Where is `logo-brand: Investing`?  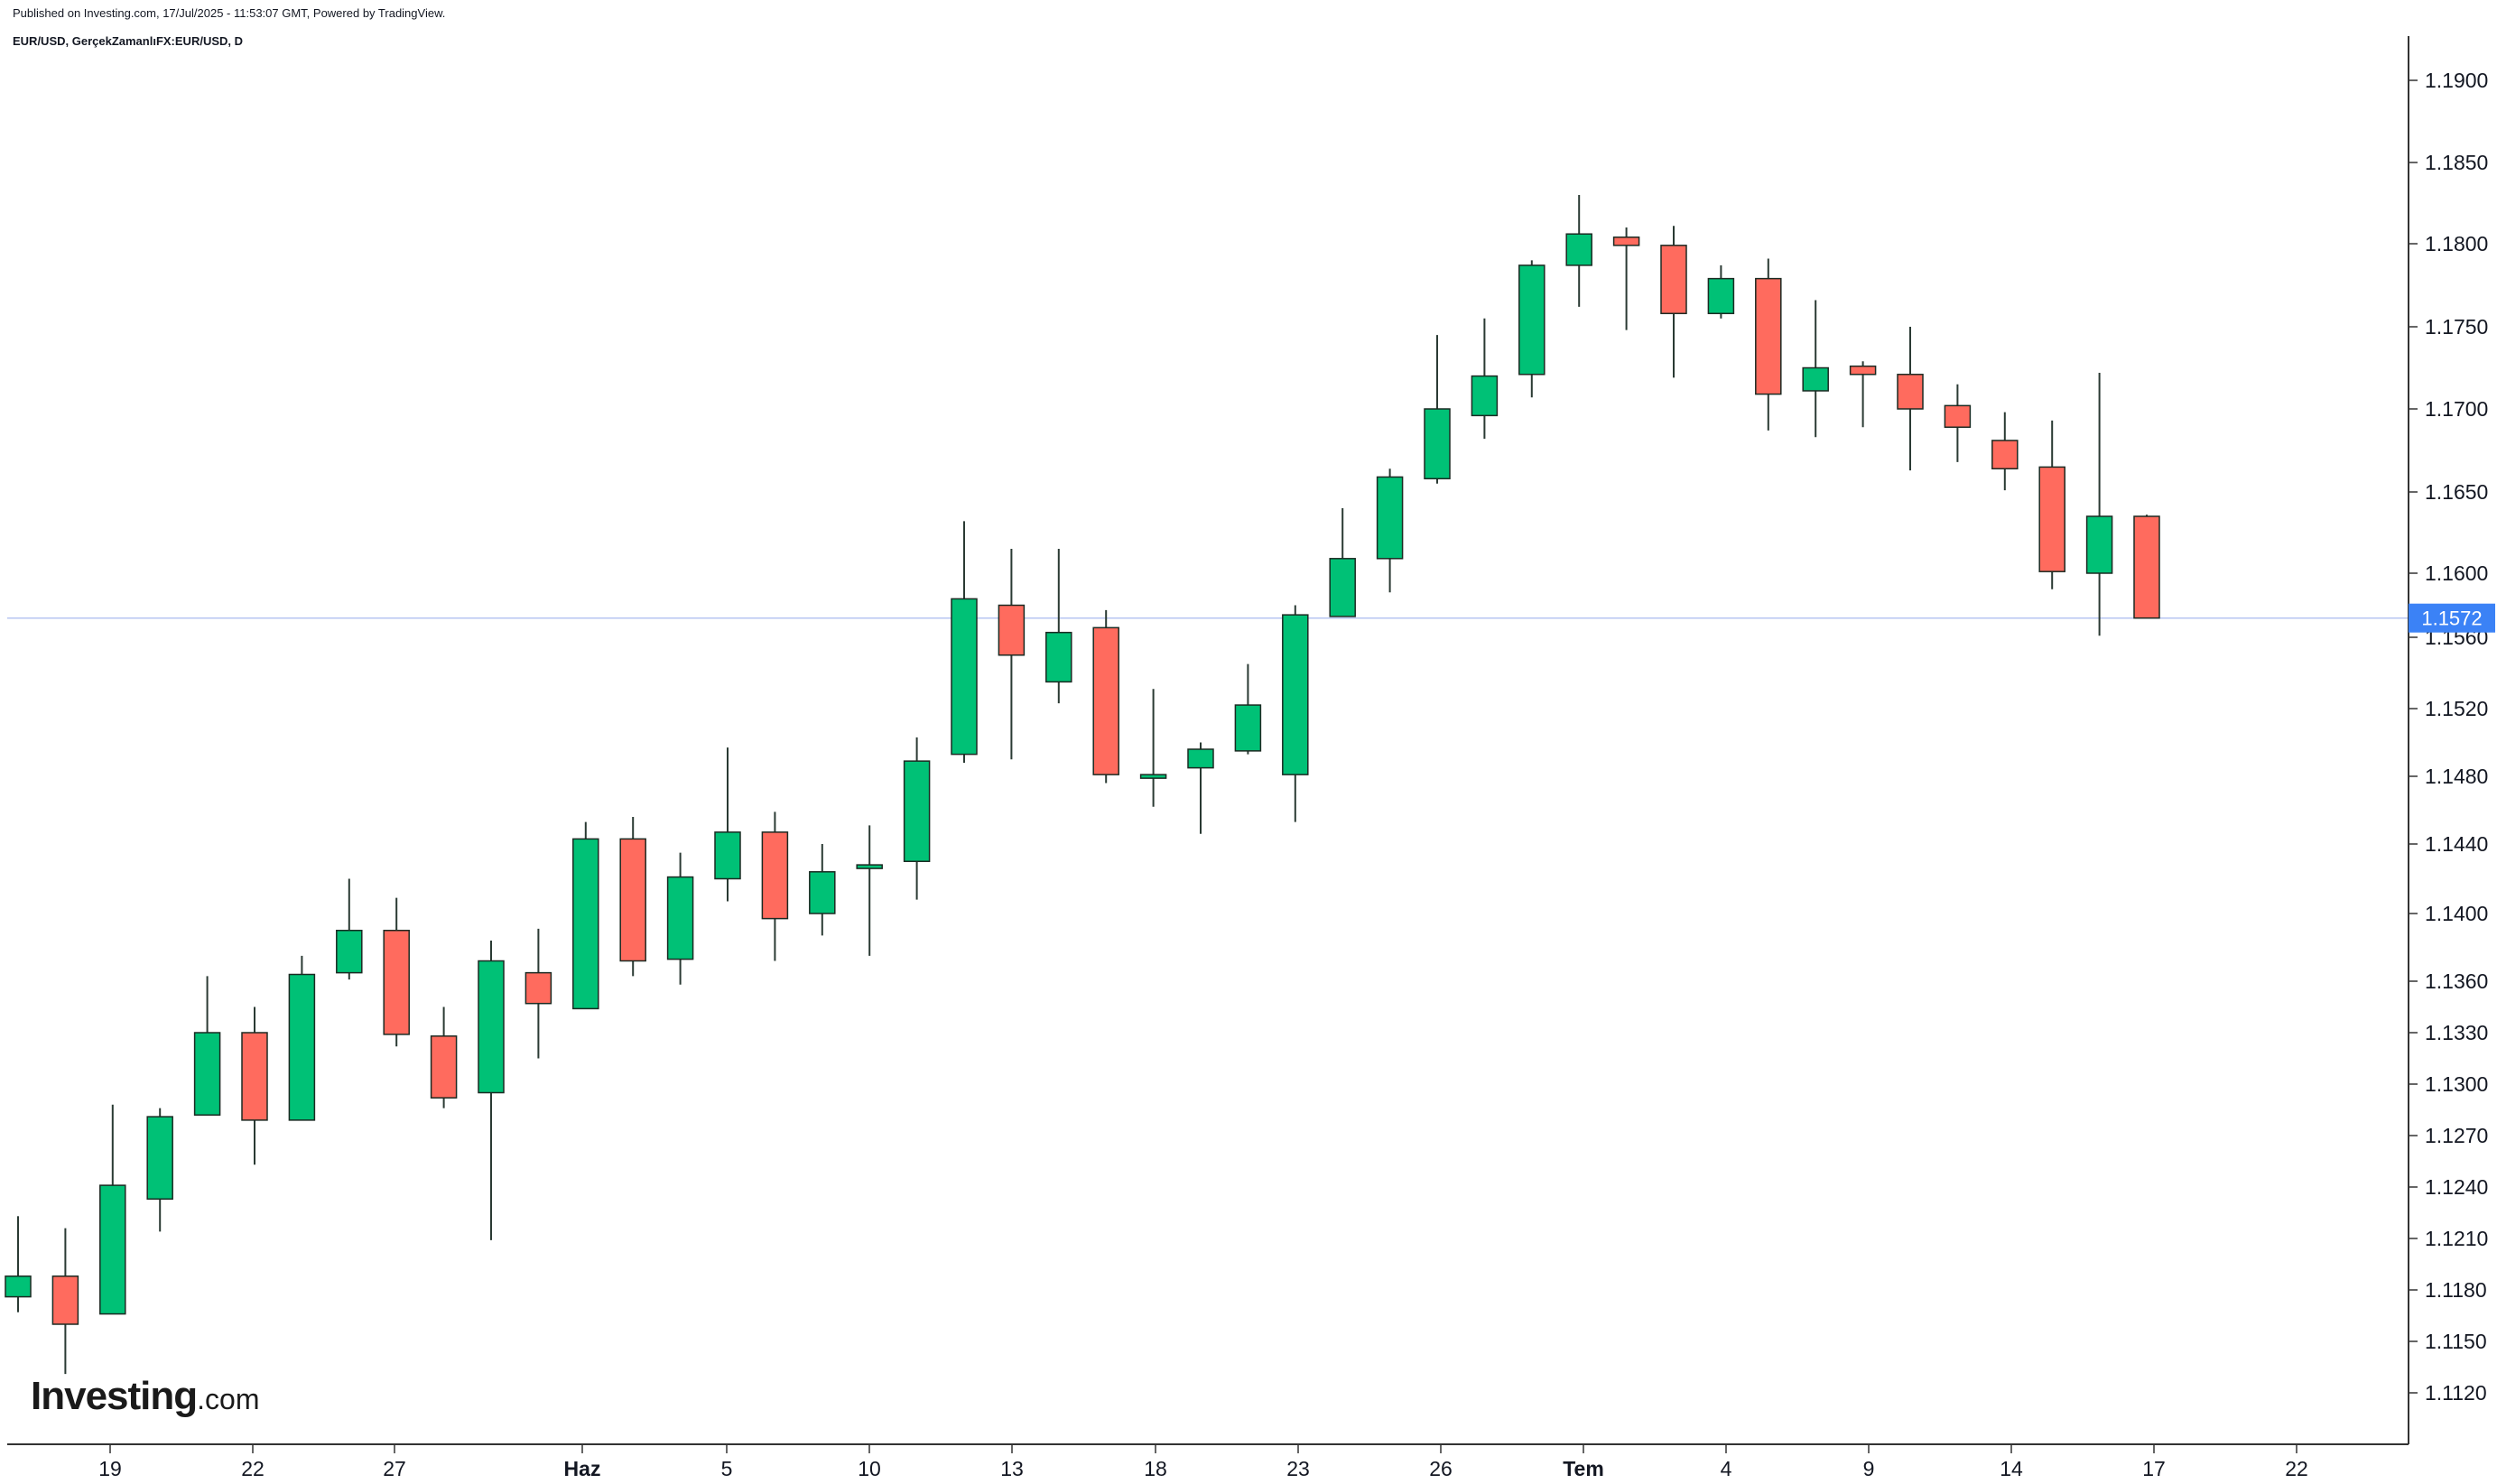
logo-brand: Investing is located at coordinates (115, 1396).